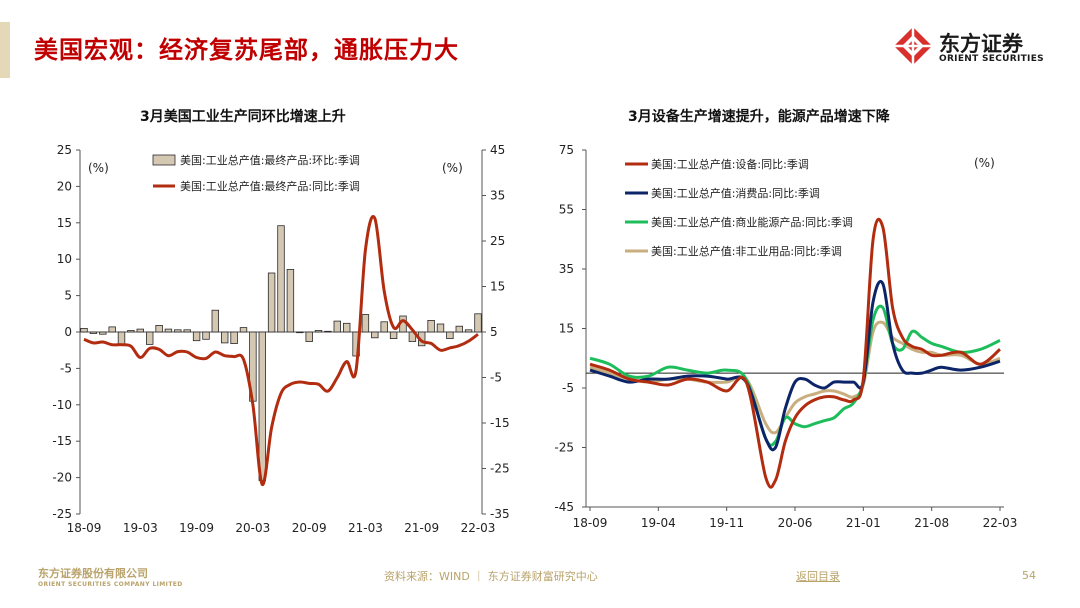  I want to click on footer-company-cn: 东方证券股份有限公司, so click(93, 573).